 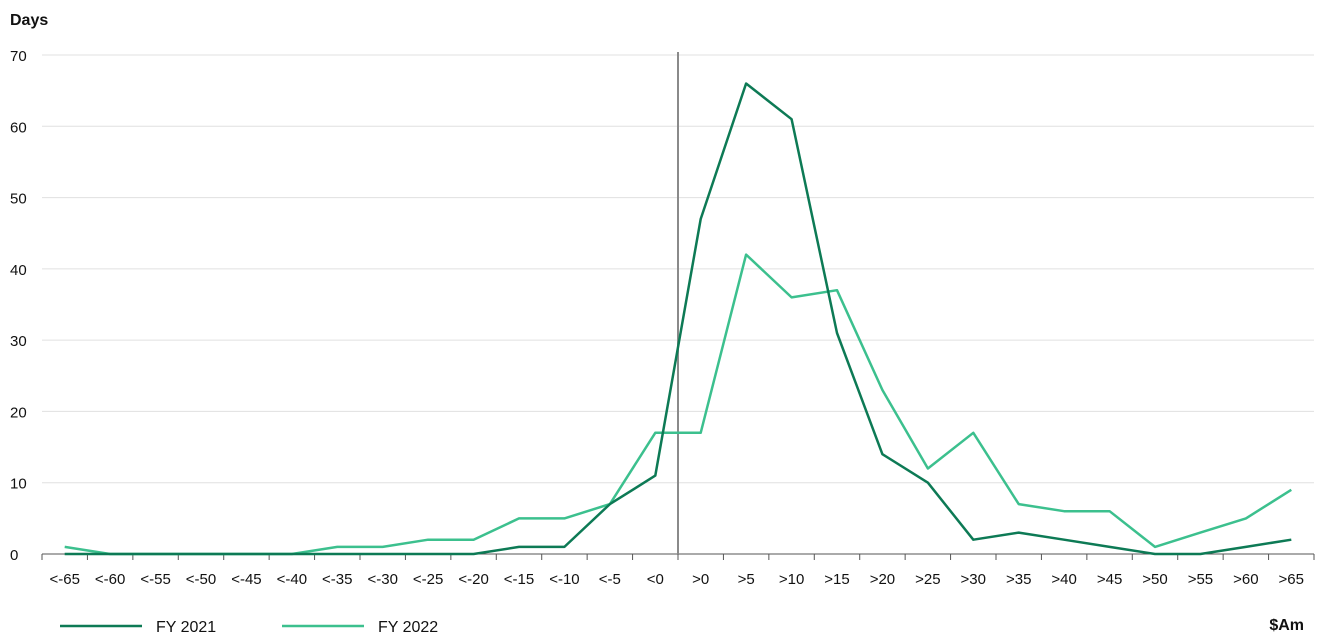 I want to click on x-tick-label: >25, so click(x=927, y=579).